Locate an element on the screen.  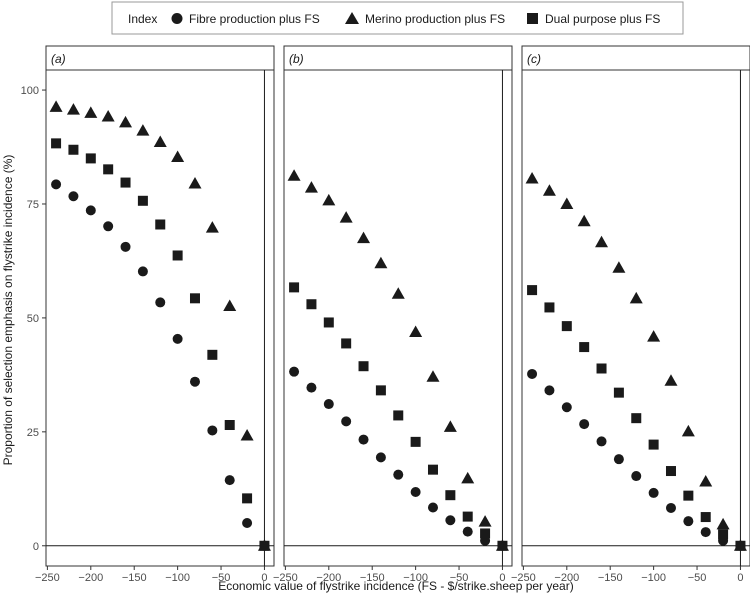
legend-label-fibre: Fibre production plus FS is located at coordinates (254, 19).